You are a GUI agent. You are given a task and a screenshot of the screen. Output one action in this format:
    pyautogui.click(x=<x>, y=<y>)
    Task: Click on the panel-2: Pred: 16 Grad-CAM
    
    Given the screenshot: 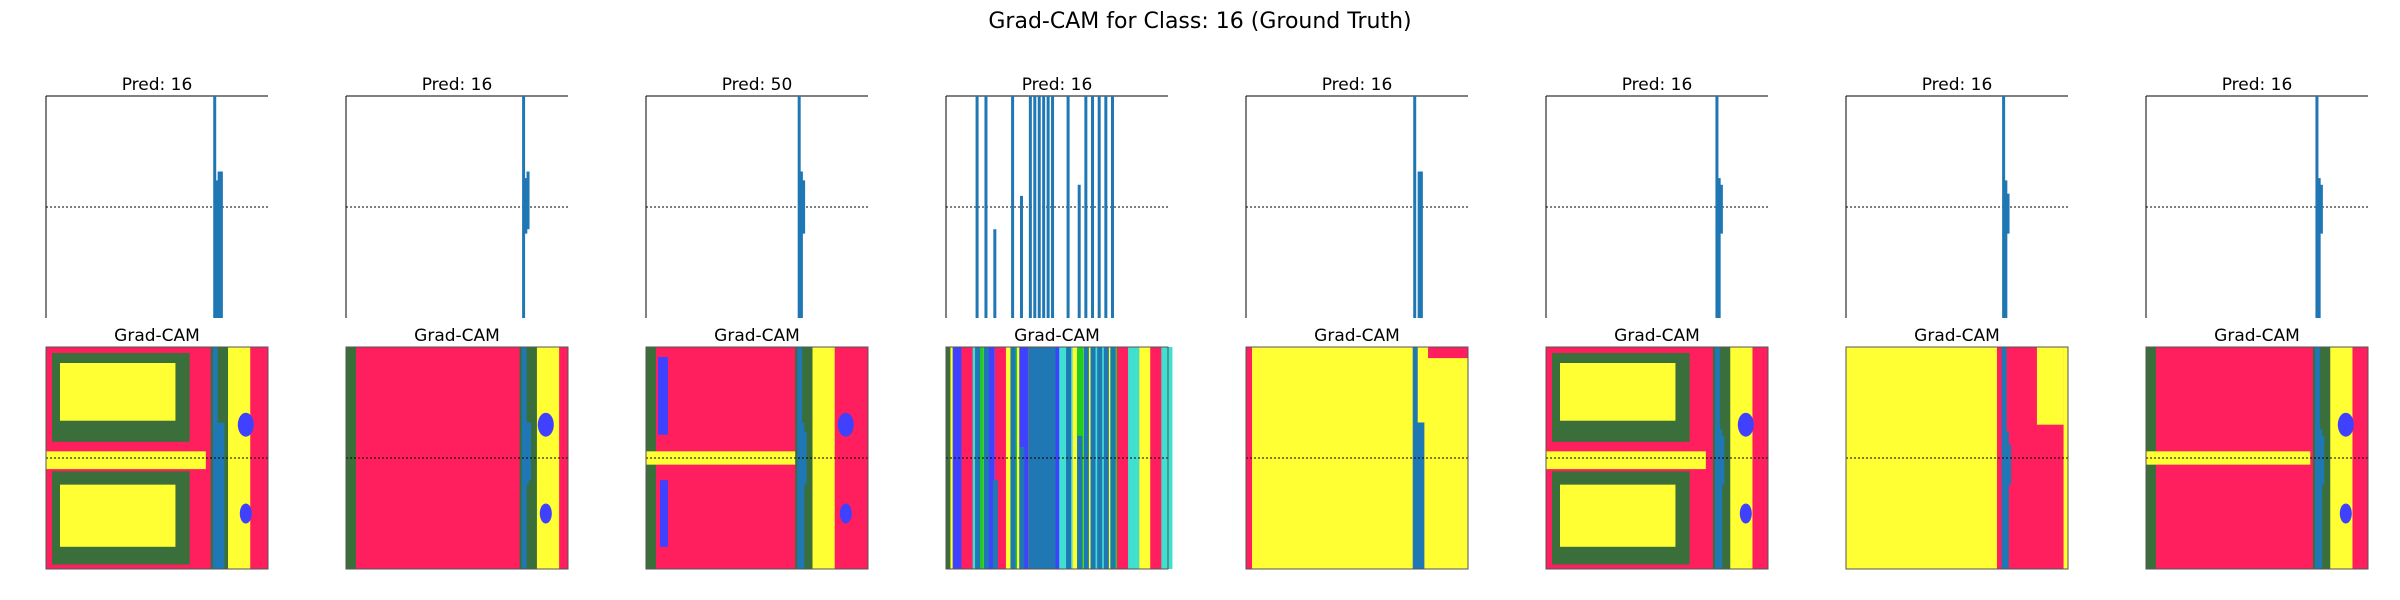 What is the action you would take?
    pyautogui.click(x=457, y=322)
    